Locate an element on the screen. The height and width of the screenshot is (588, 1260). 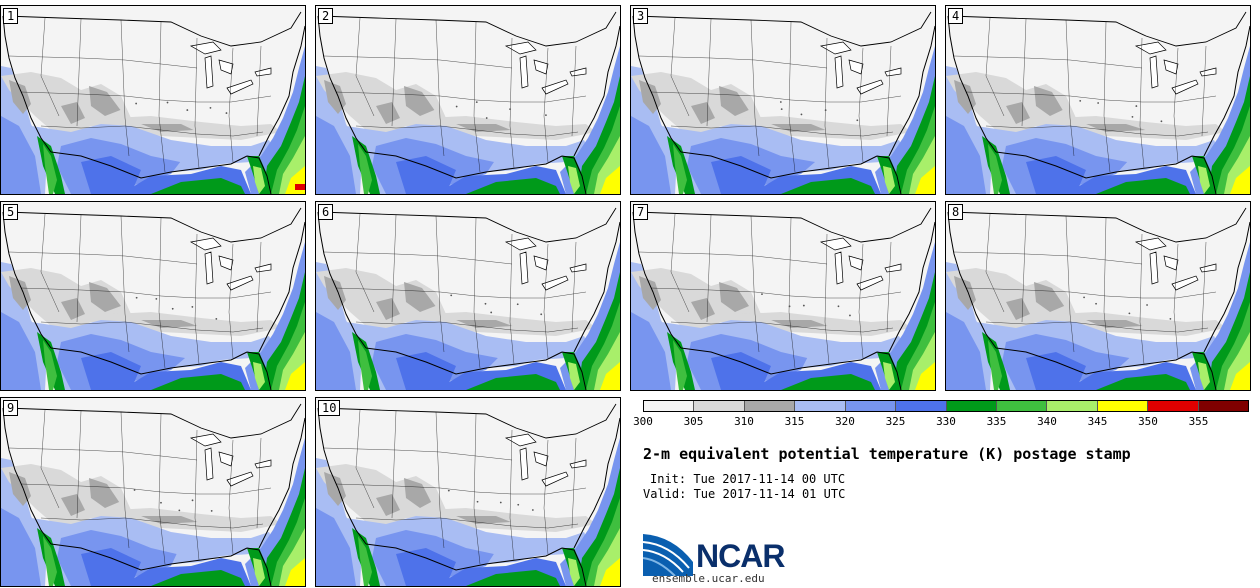
panel-label: 6 is located at coordinates (326, 212).